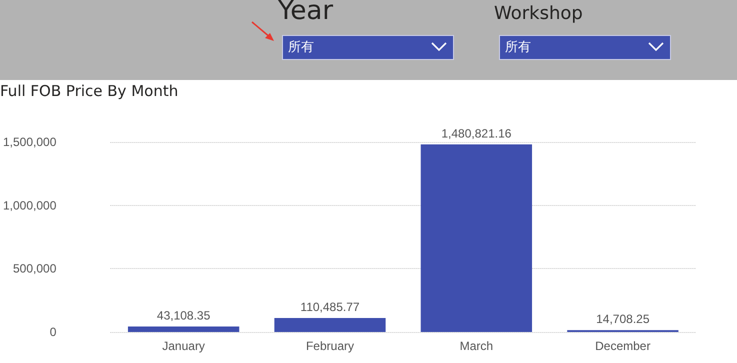 Image resolution: width=737 pixels, height=363 pixels. What do you see at coordinates (476, 133) in the screenshot?
I see `data-label: 1,480,821.16` at bounding box center [476, 133].